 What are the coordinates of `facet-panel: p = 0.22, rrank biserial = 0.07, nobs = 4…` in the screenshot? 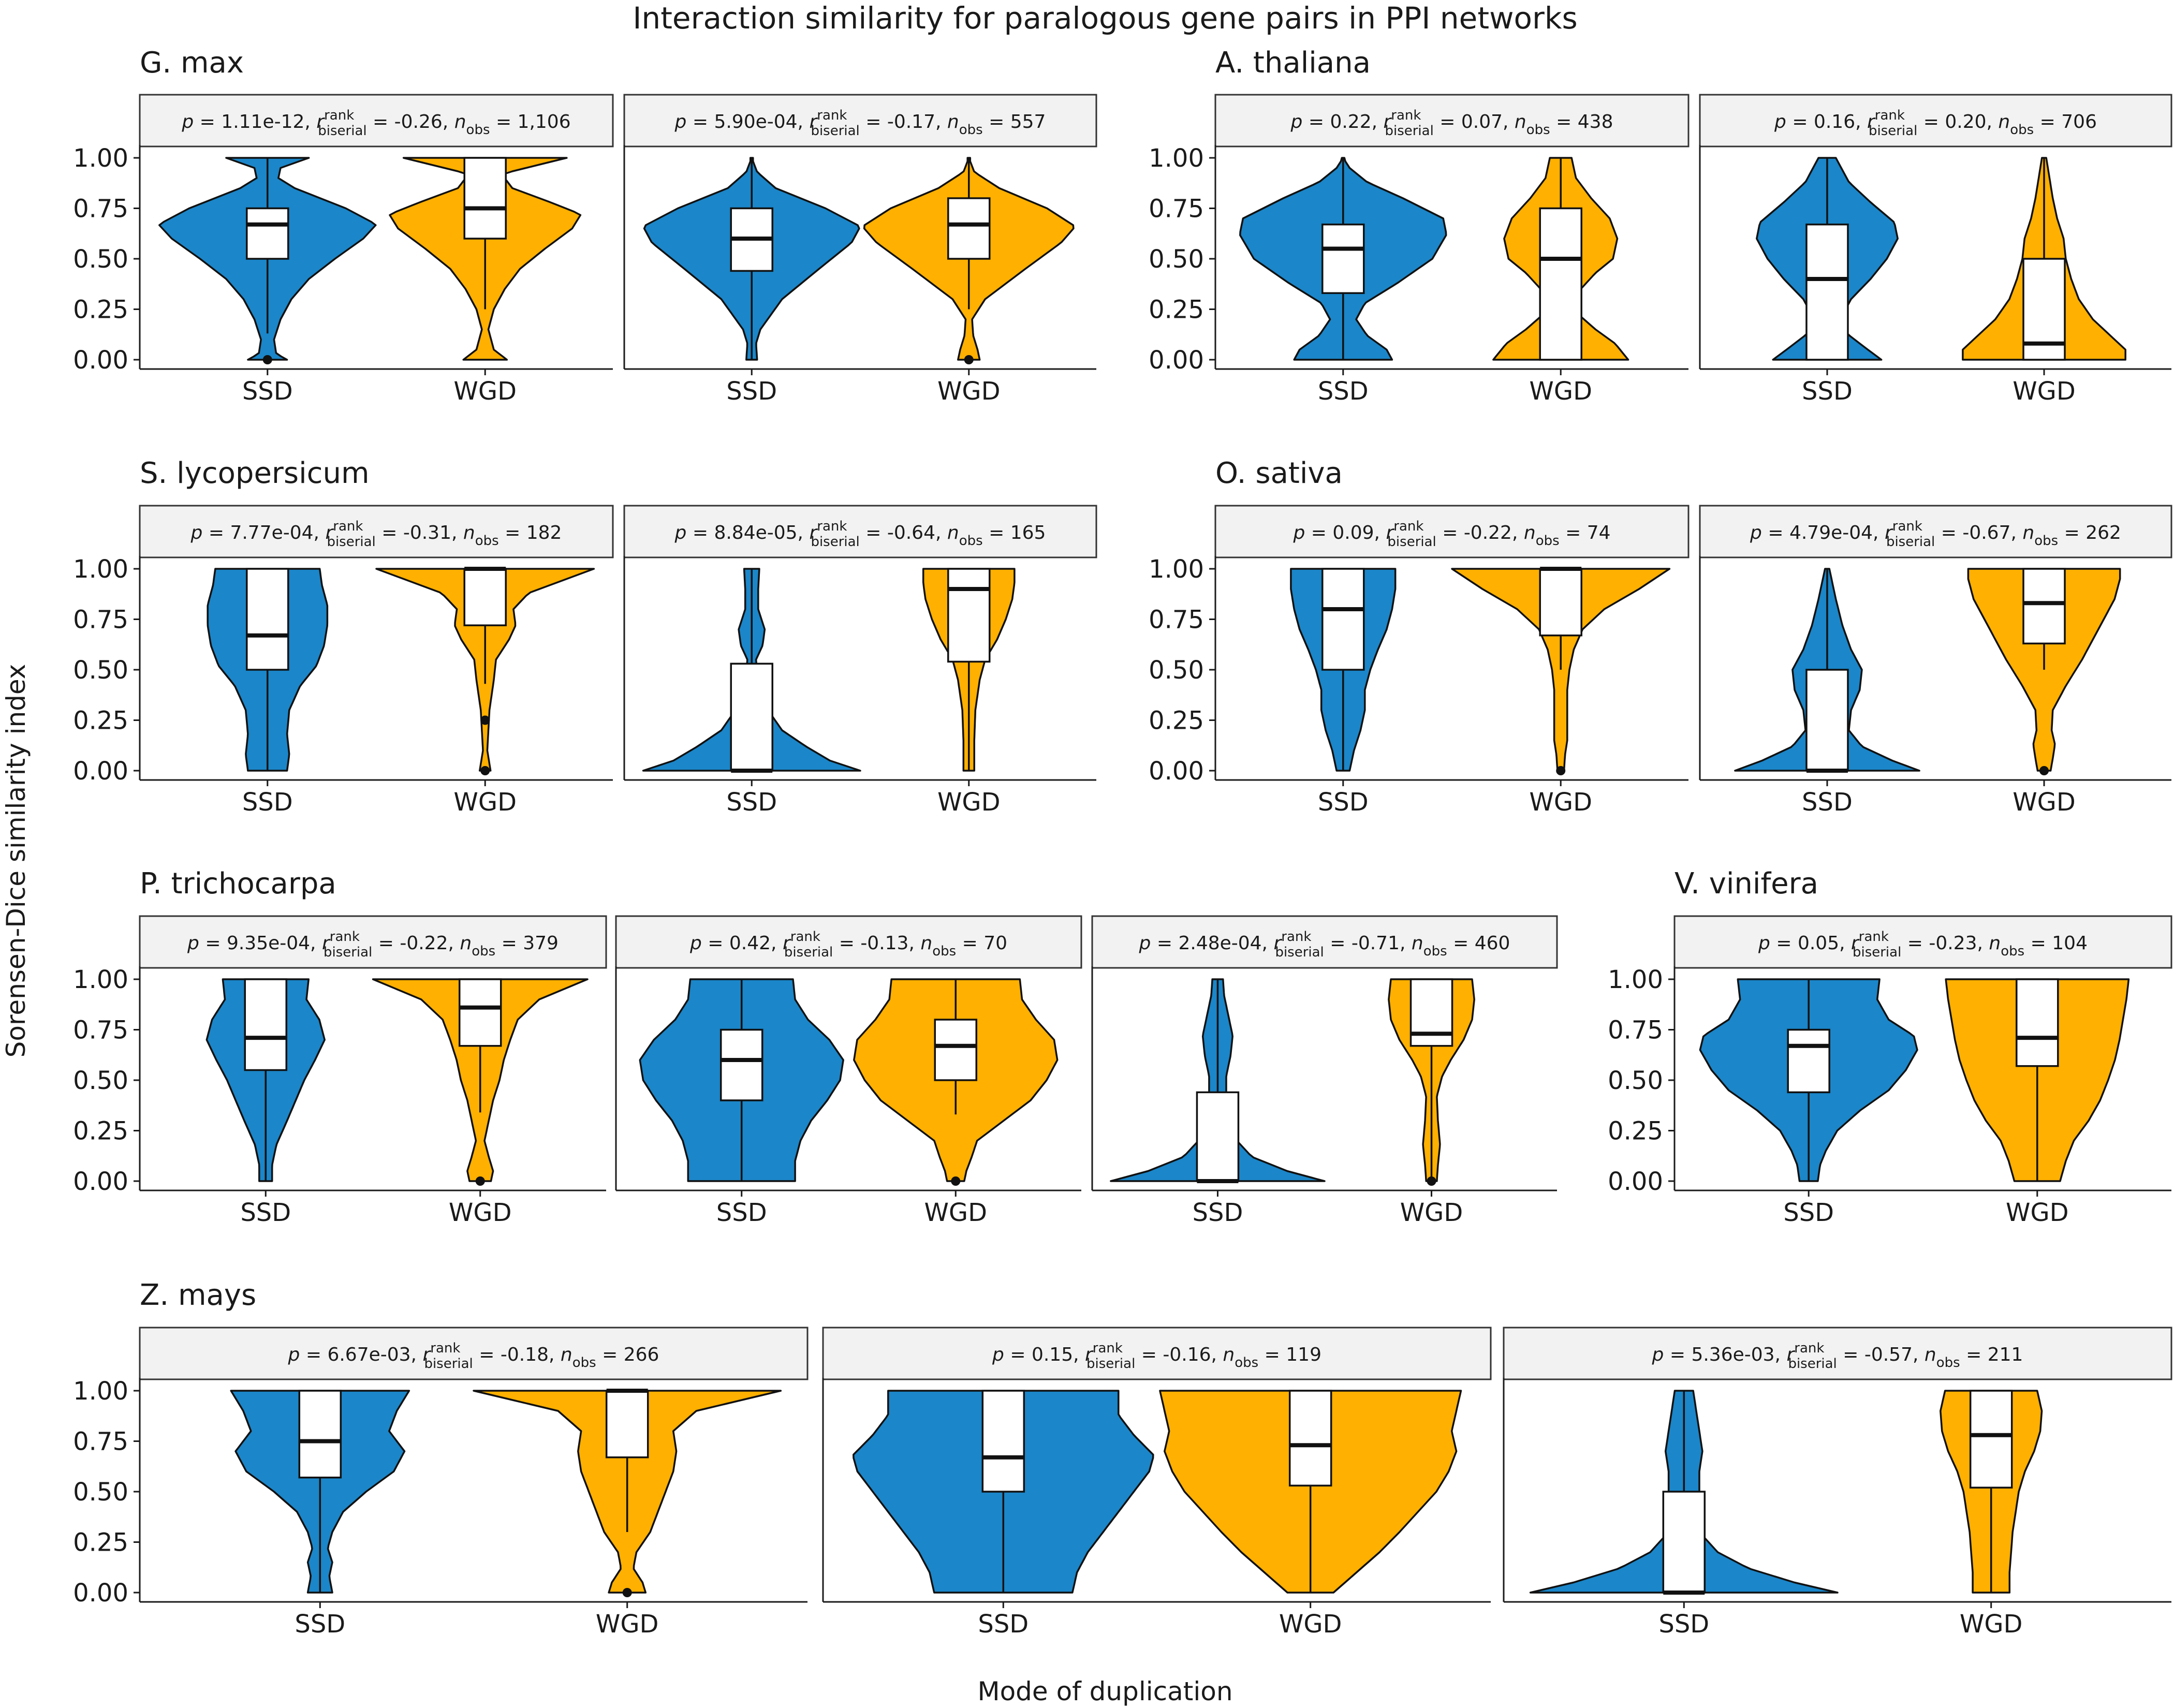 It's located at (1418, 250).